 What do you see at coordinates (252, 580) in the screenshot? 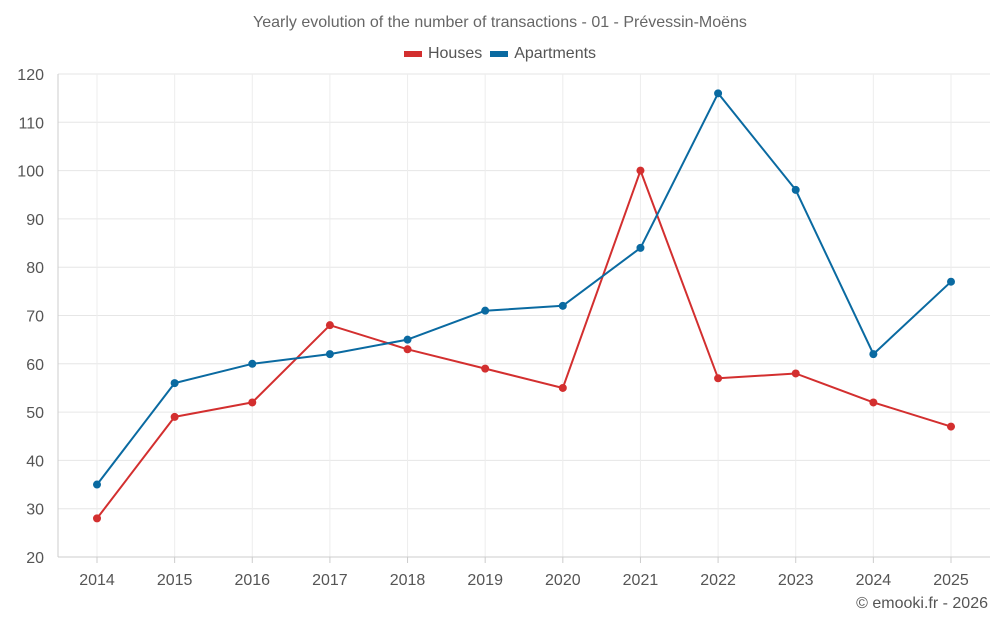
I see `x-tick-label: 2016` at bounding box center [252, 580].